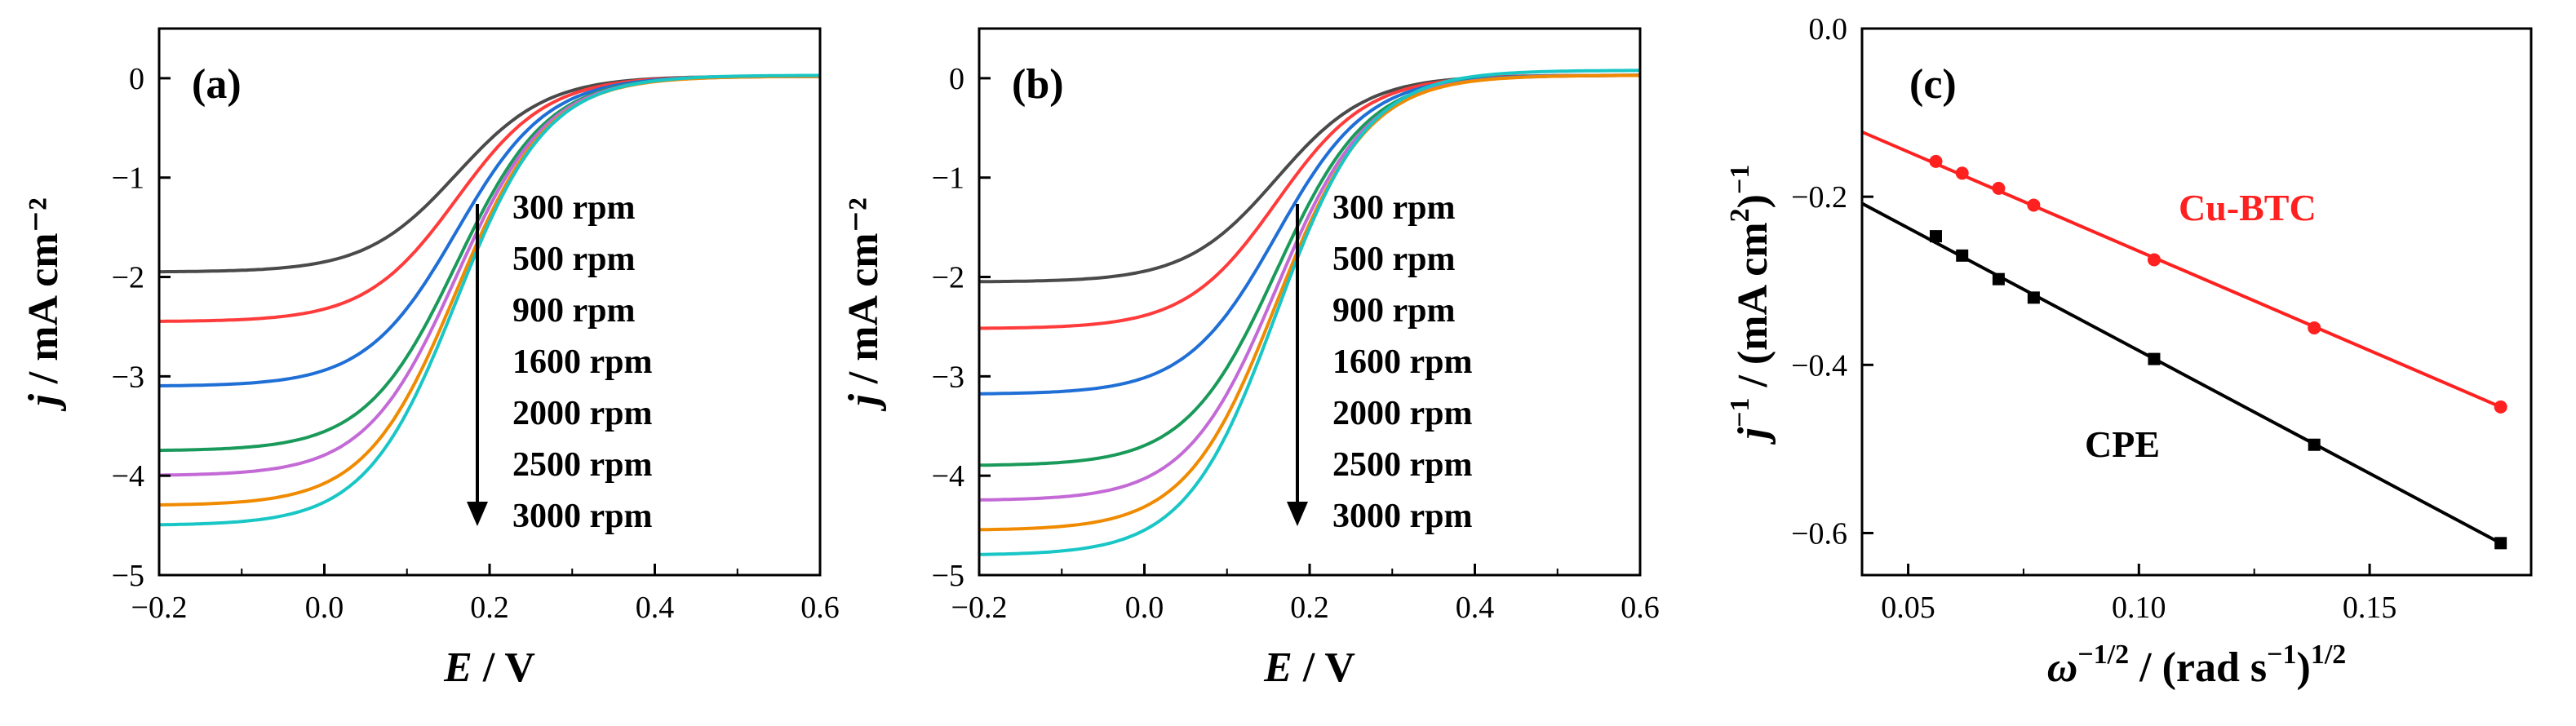  What do you see at coordinates (582, 465) in the screenshot?
I see `panel-a-legend-item: 2500 rpm` at bounding box center [582, 465].